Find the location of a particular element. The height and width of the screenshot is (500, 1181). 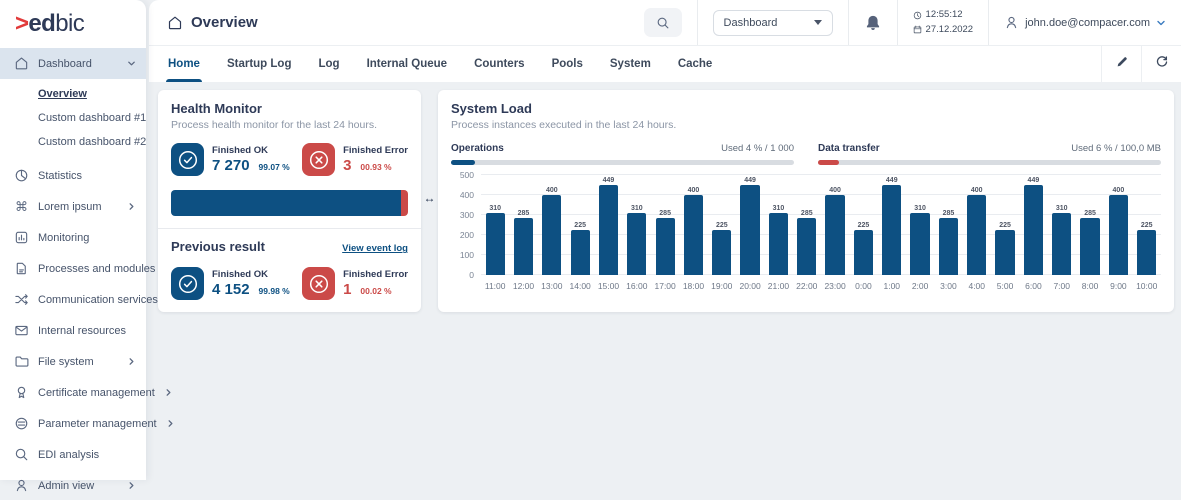

logo-gt: > is located at coordinates (21, 24).